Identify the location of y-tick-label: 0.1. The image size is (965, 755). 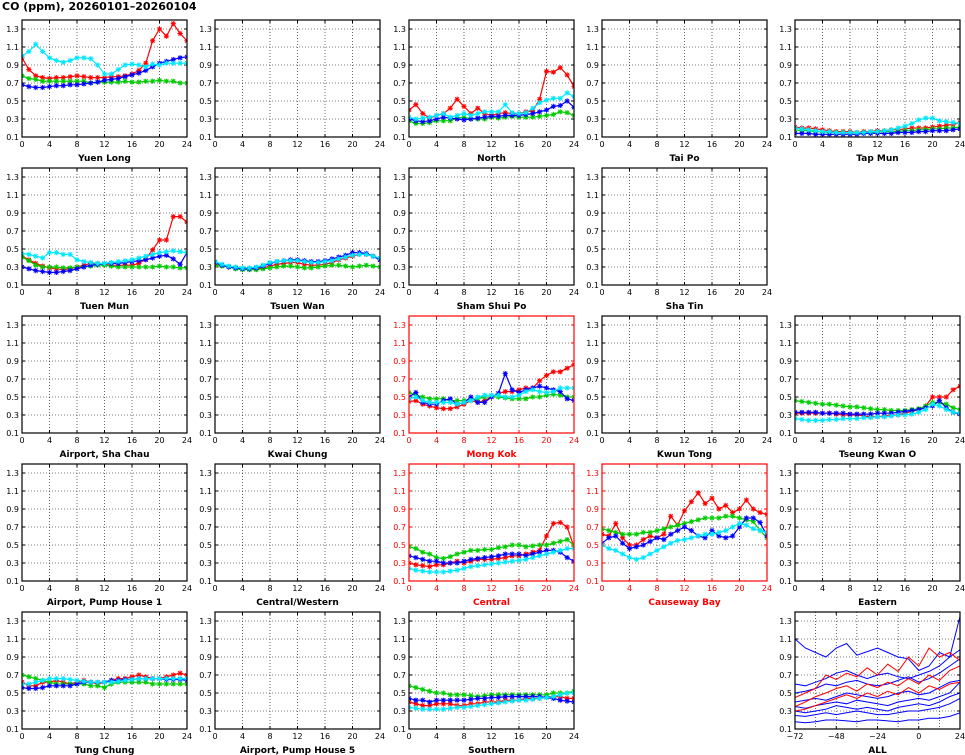
(12, 433).